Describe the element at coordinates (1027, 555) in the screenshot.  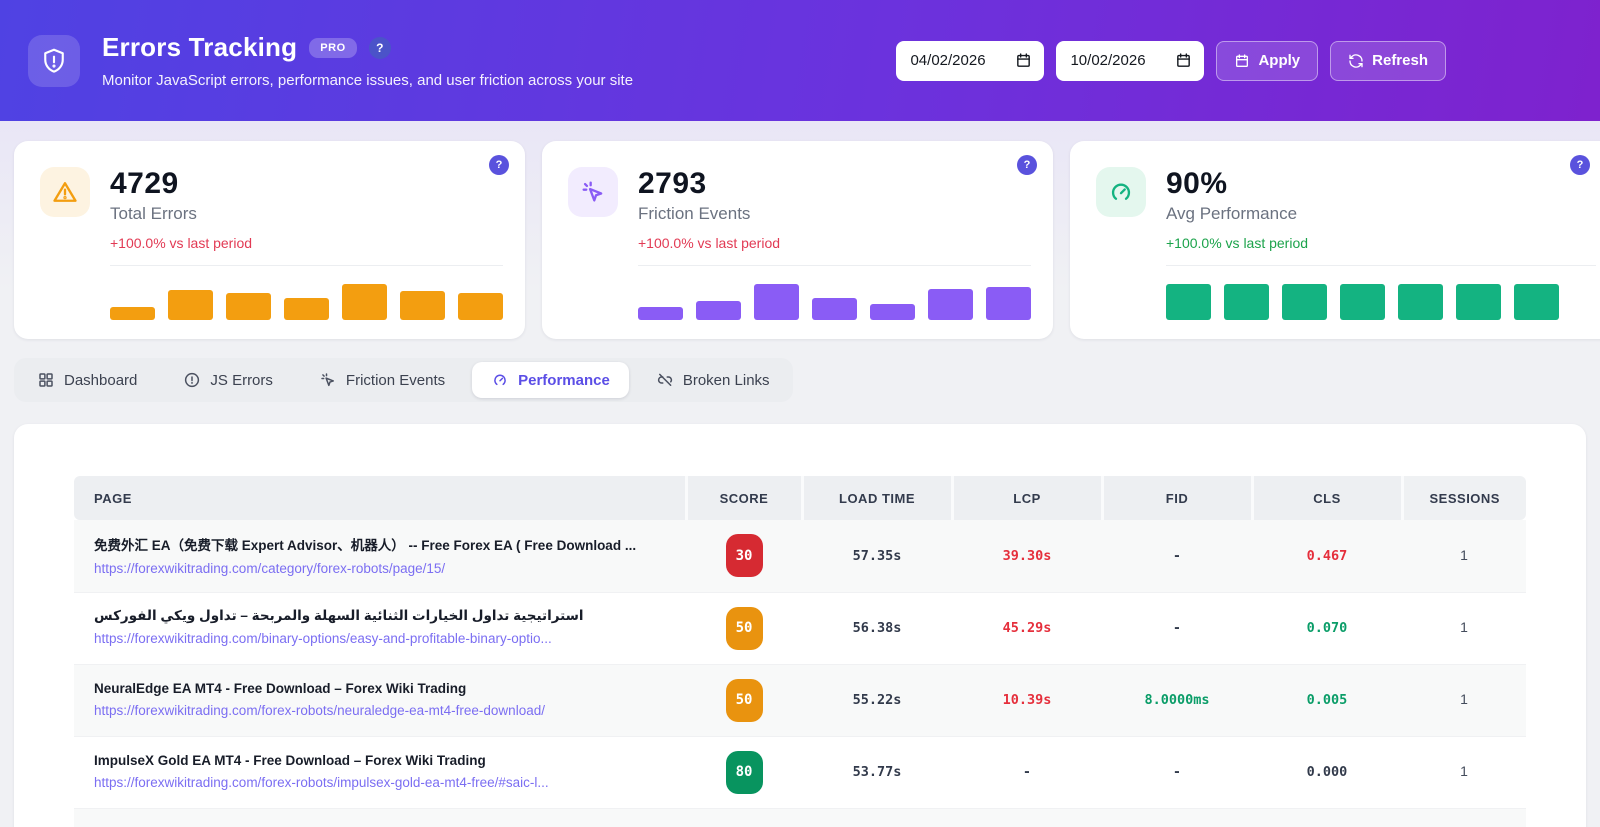
I see `lcp-value: 39.30s` at that location.